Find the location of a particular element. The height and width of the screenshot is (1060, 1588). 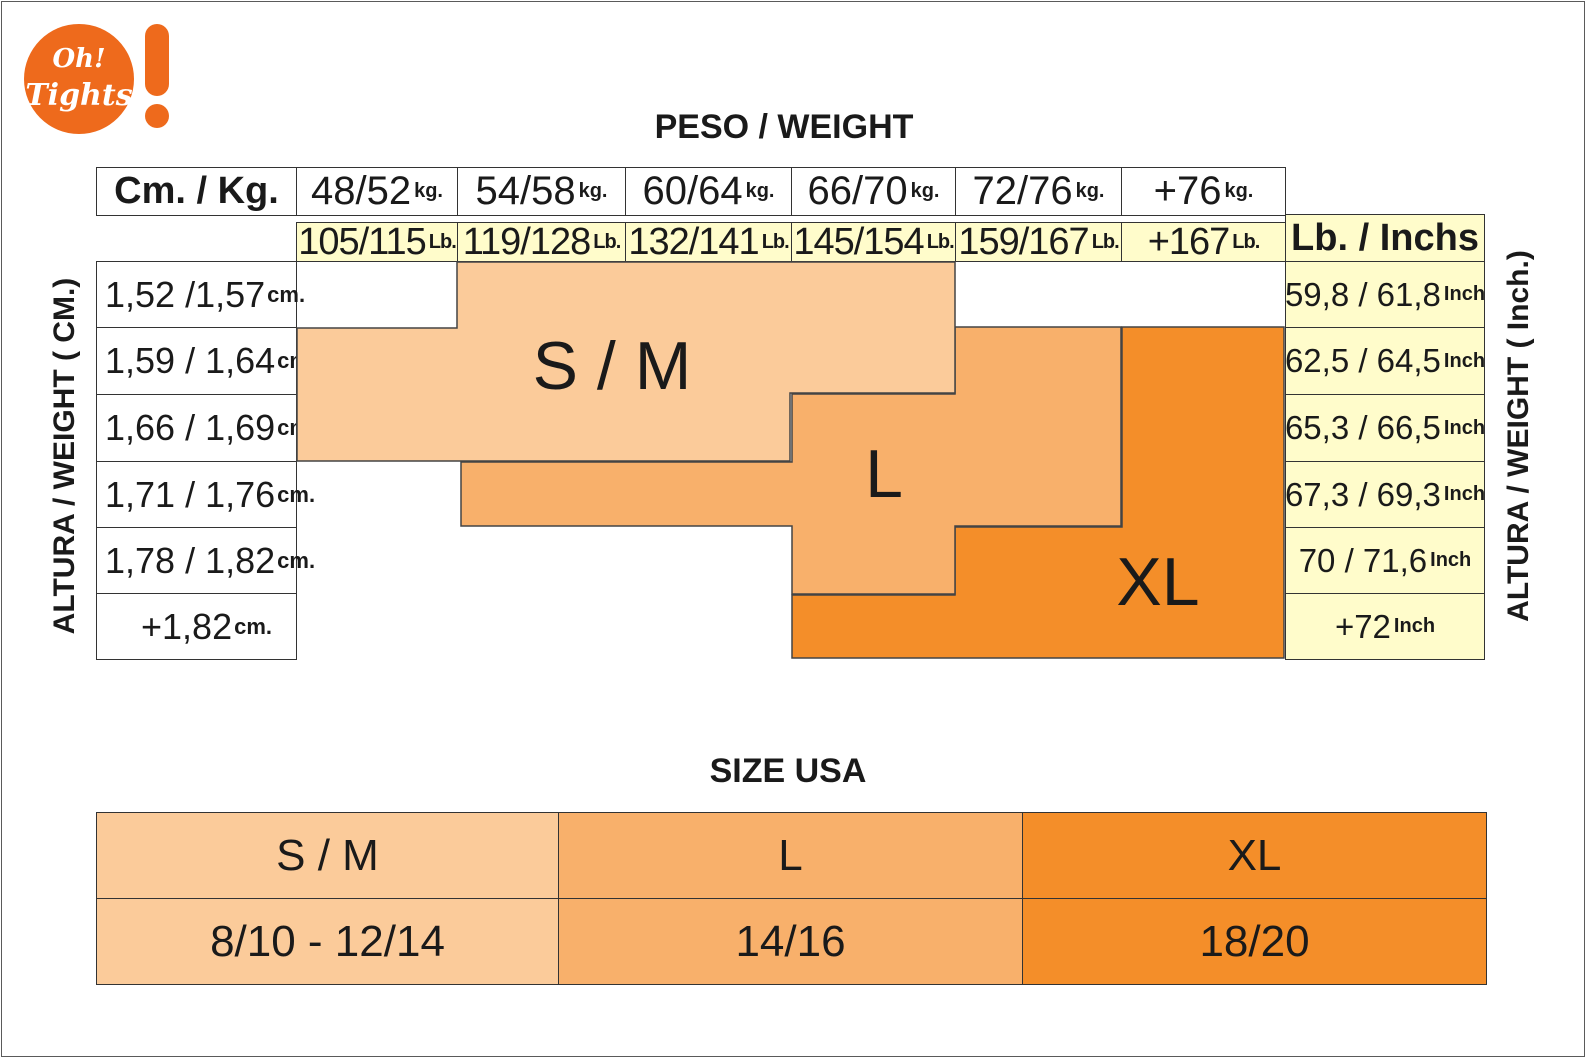

logo-text-line1: Oh! is located at coordinates (79, 59).